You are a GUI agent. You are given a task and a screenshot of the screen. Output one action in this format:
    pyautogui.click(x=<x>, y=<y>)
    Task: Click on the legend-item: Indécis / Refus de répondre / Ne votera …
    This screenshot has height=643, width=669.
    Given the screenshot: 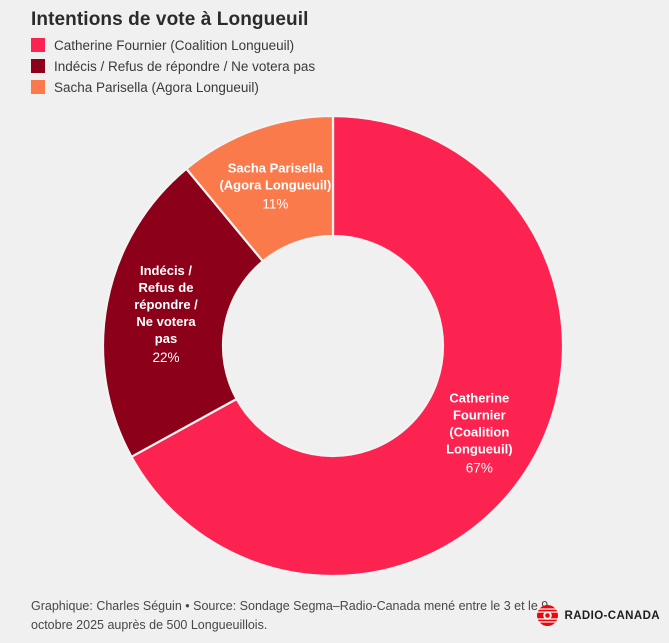 What is the action you would take?
    pyautogui.click(x=173, y=66)
    